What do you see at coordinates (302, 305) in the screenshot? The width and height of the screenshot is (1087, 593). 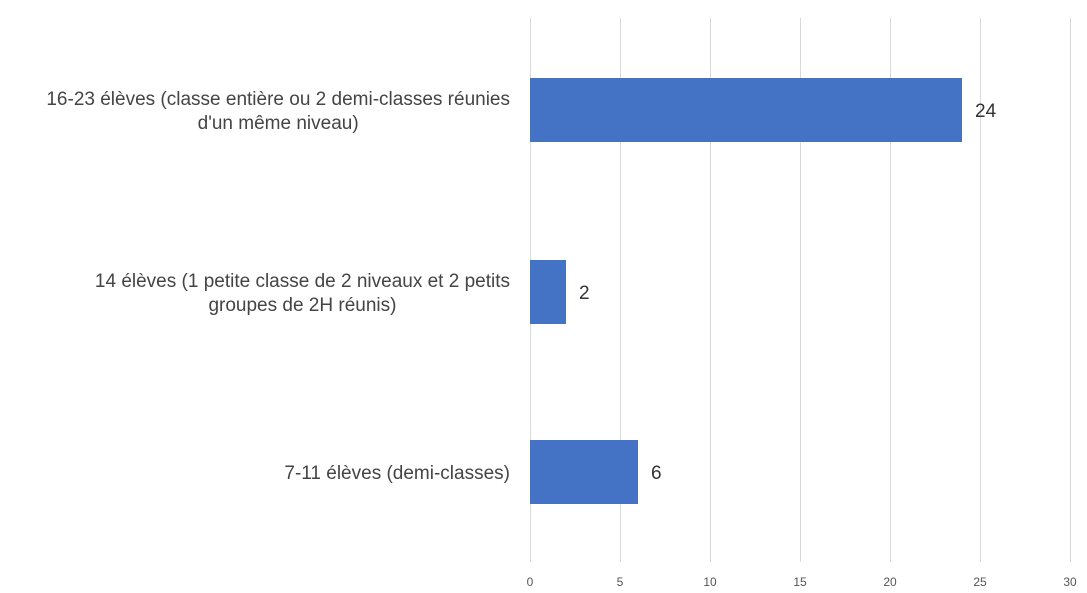 I see `category-label-2-line-2: groupes de 2H réunis)` at bounding box center [302, 305].